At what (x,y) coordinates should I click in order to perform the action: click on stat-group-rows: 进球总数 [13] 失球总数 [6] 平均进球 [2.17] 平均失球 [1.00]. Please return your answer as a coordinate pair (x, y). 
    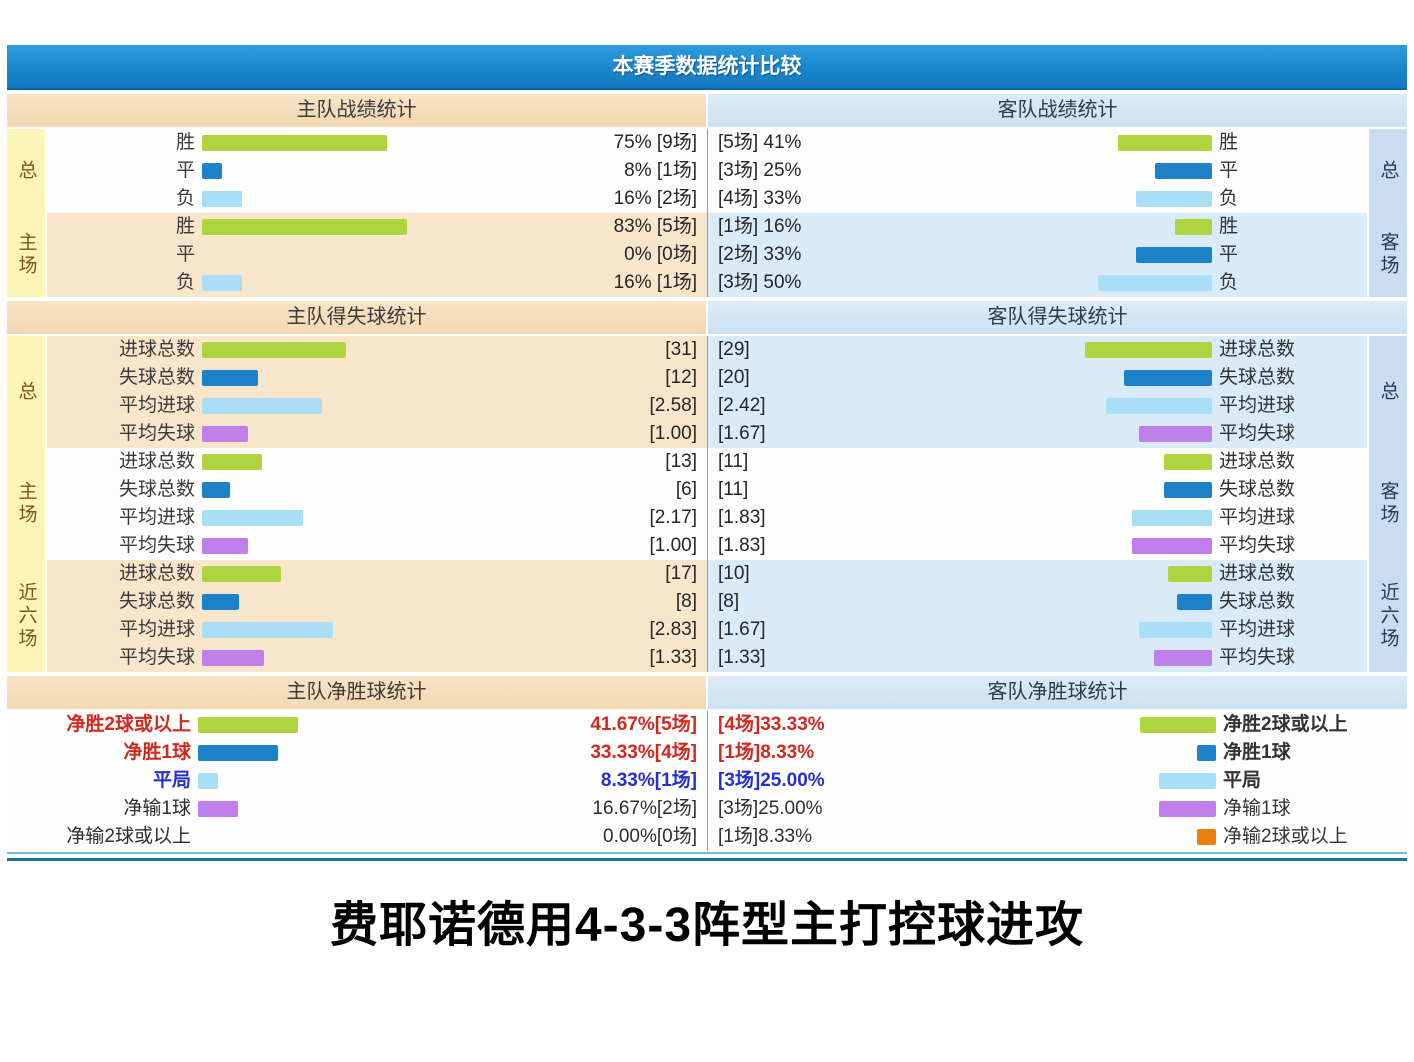
    Looking at the image, I should click on (377, 504).